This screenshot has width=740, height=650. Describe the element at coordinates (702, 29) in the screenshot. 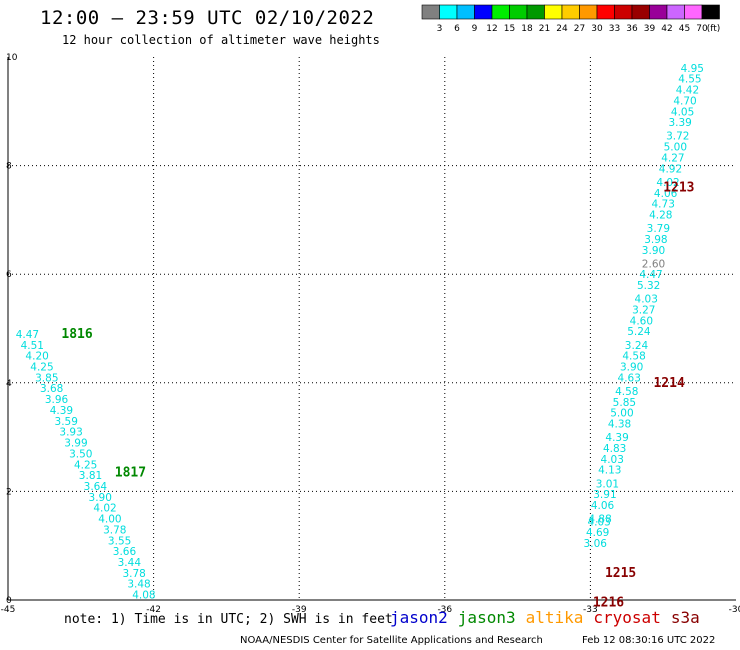

I see `scale-label: 70` at that location.